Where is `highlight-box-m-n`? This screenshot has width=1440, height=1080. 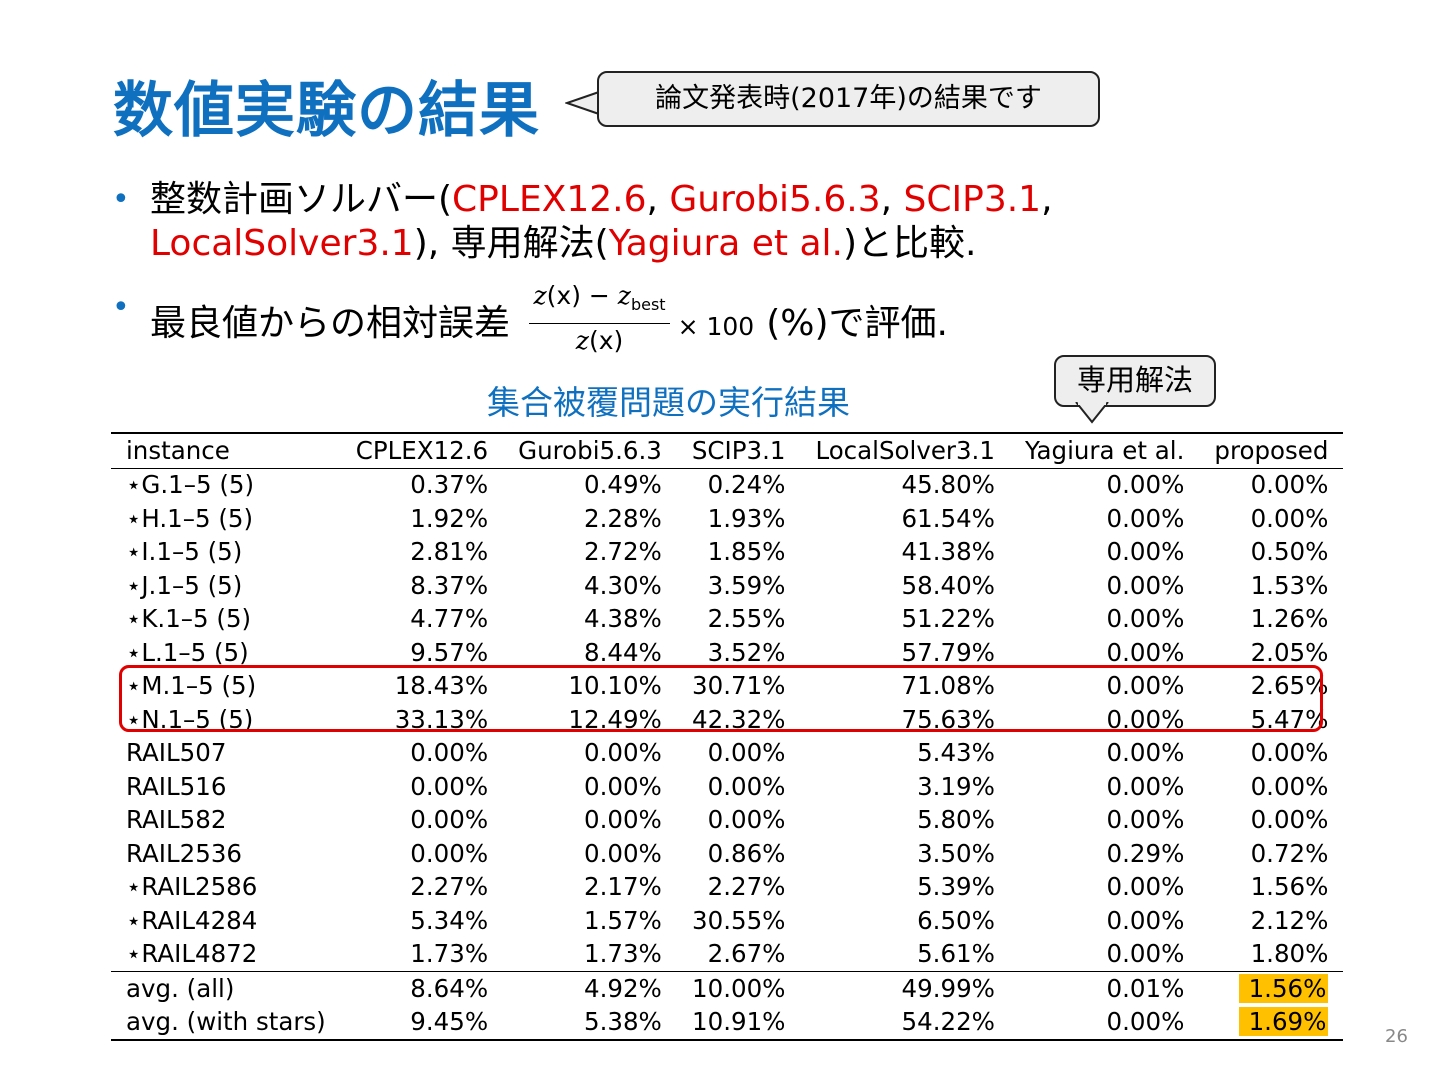
highlight-box-m-n is located at coordinates (721, 698).